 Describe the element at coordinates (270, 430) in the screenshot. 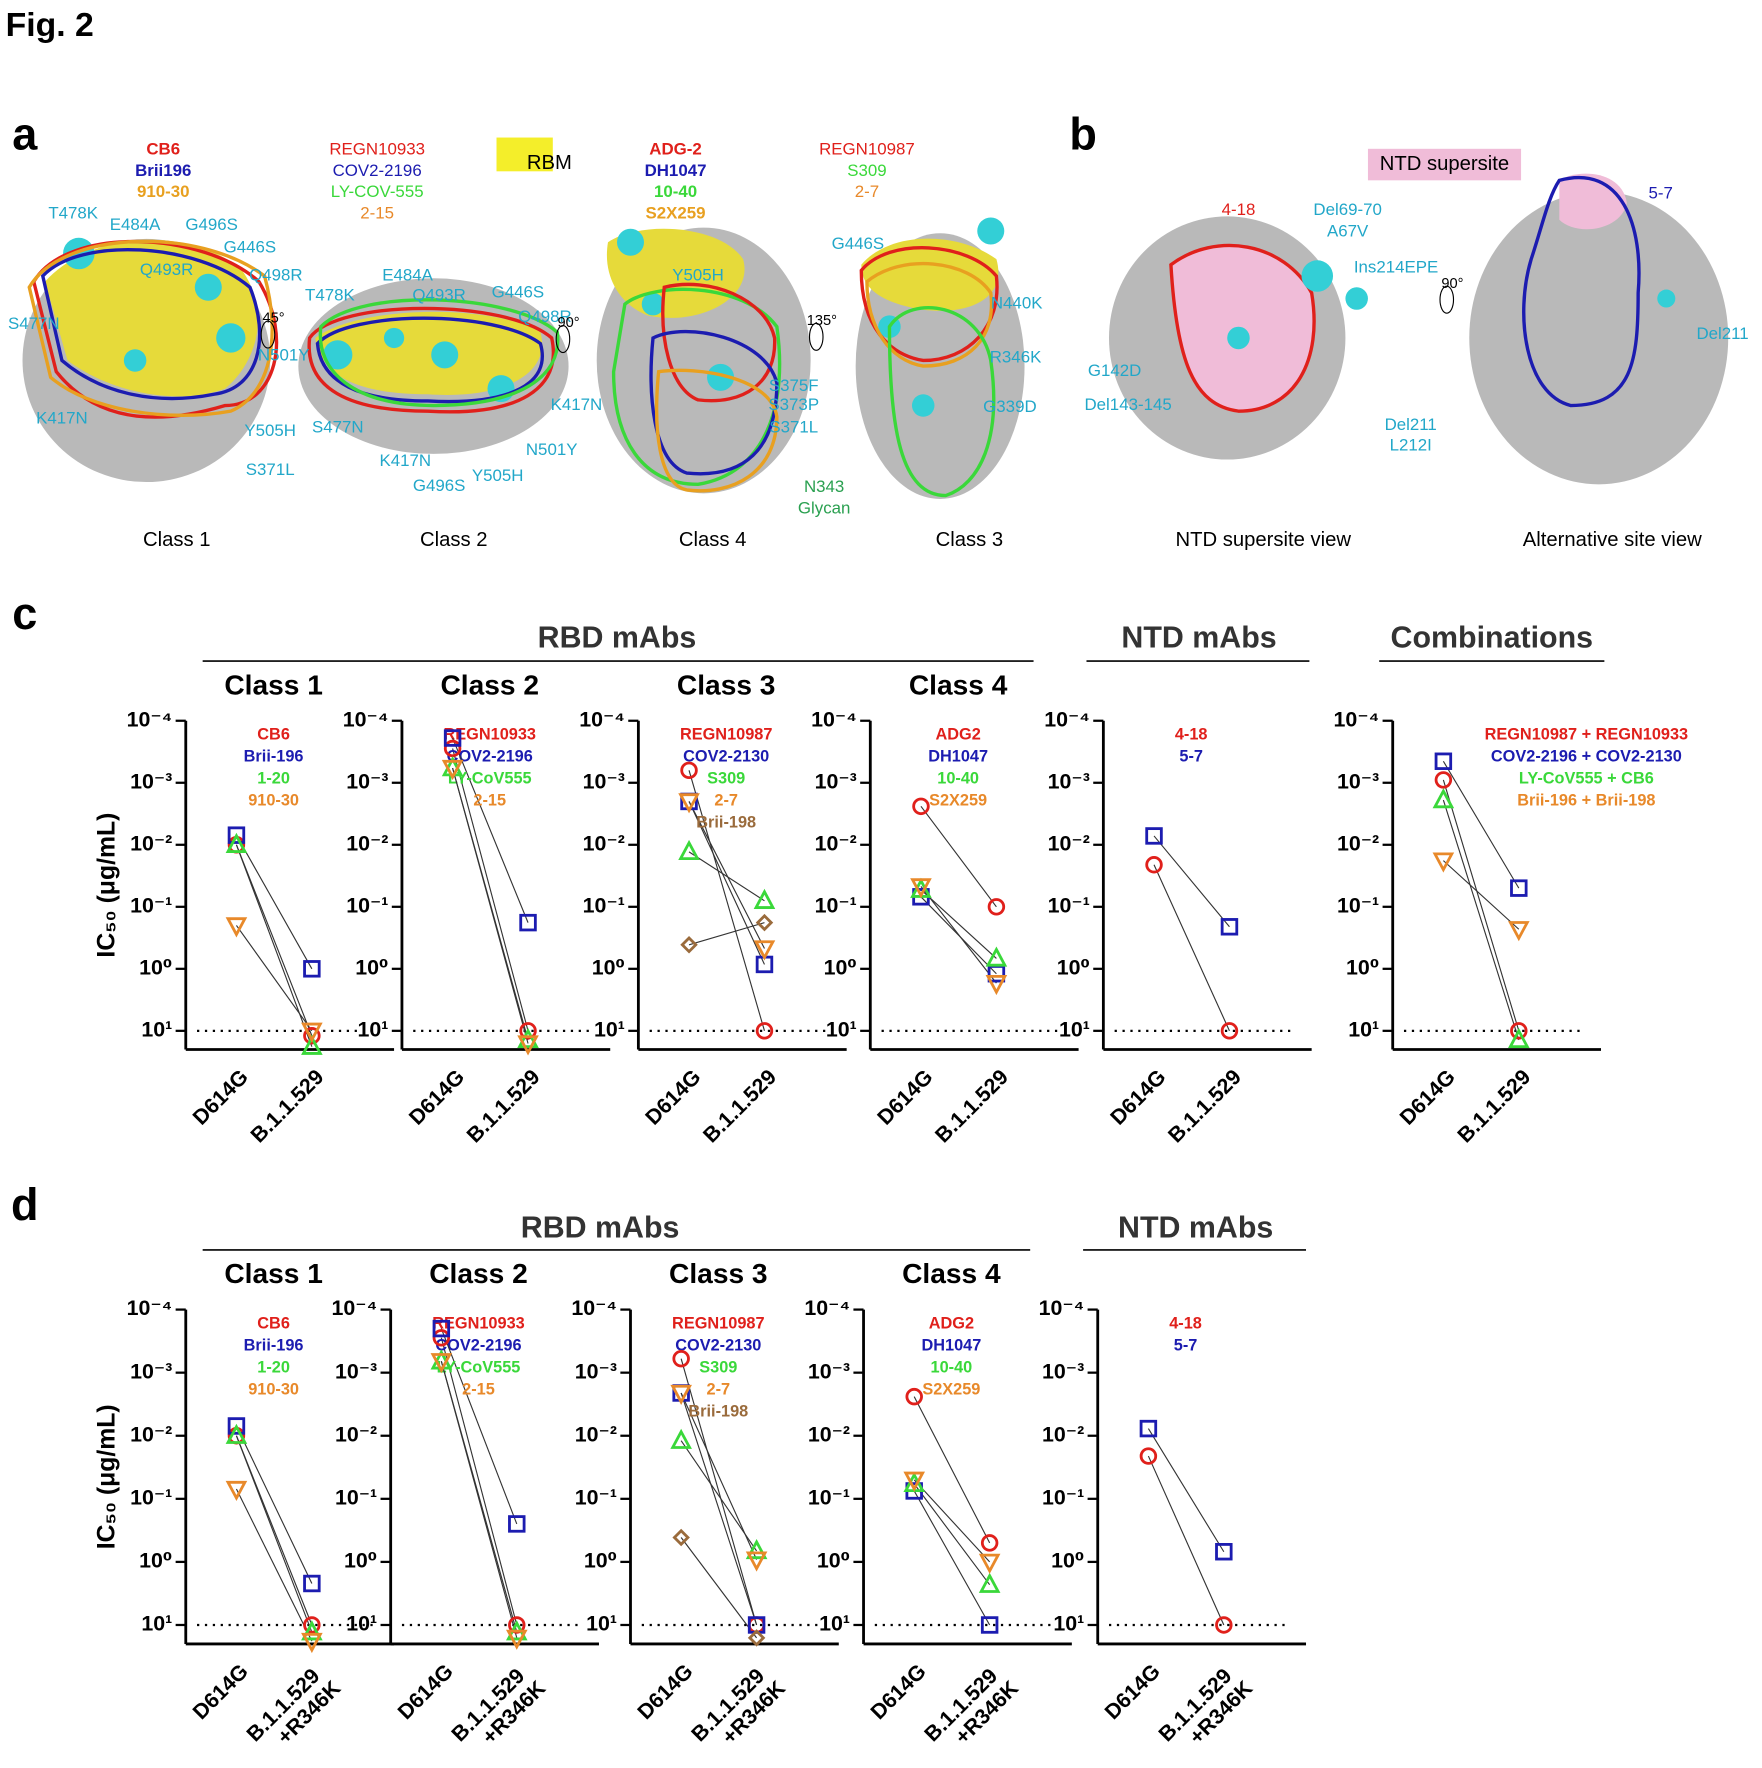

I see `mutation-label: Y505H` at that location.